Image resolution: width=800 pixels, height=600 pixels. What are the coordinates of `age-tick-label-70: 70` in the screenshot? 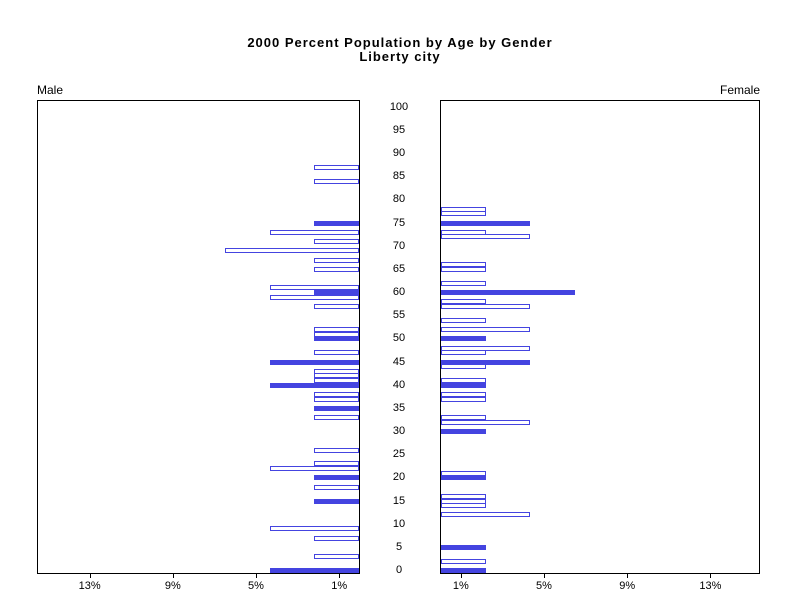 It's located at (399, 245).